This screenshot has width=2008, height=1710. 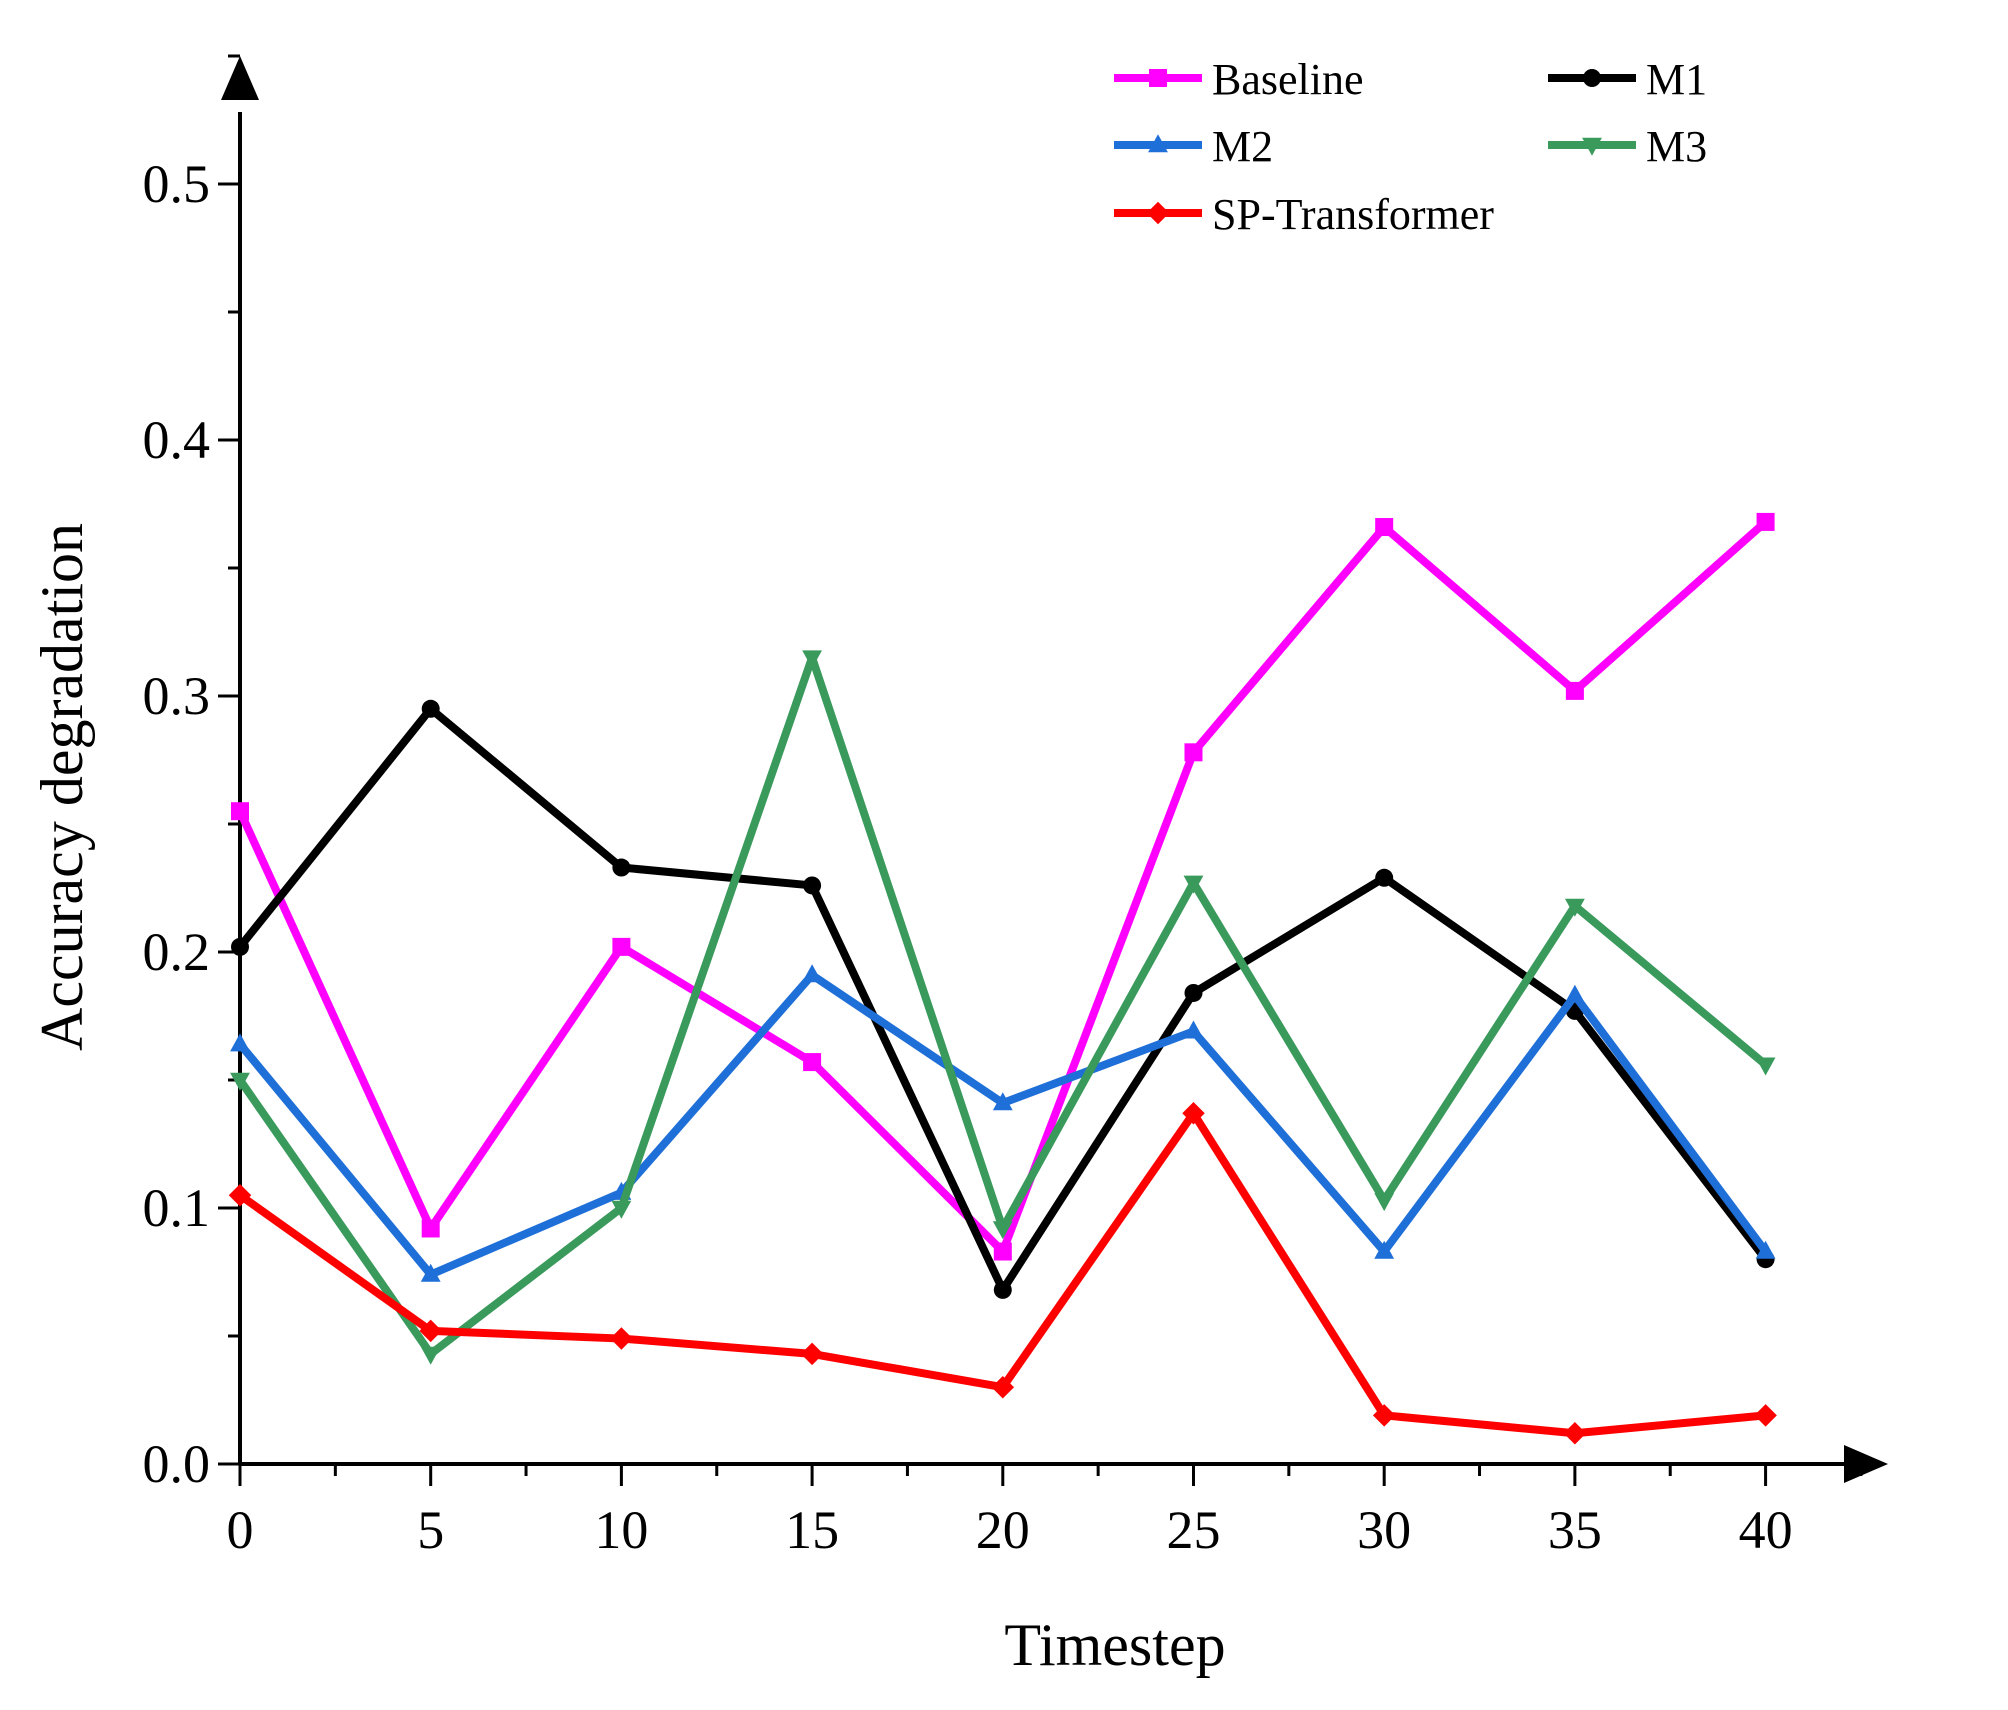 What do you see at coordinates (1627, 79) in the screenshot?
I see `legend-item-m1: M1` at bounding box center [1627, 79].